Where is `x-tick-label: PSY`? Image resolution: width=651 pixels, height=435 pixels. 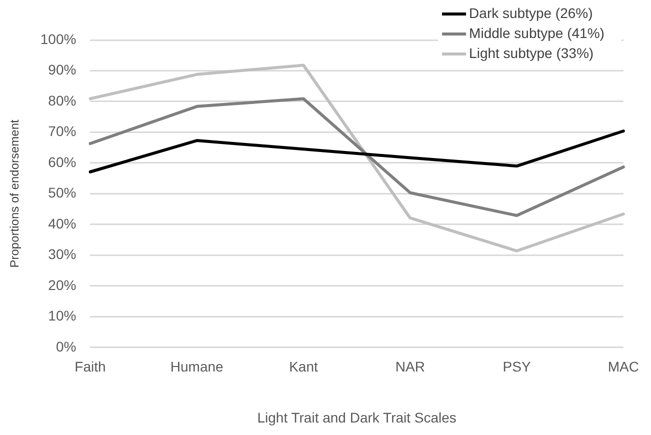 x-tick-label: PSY is located at coordinates (517, 366).